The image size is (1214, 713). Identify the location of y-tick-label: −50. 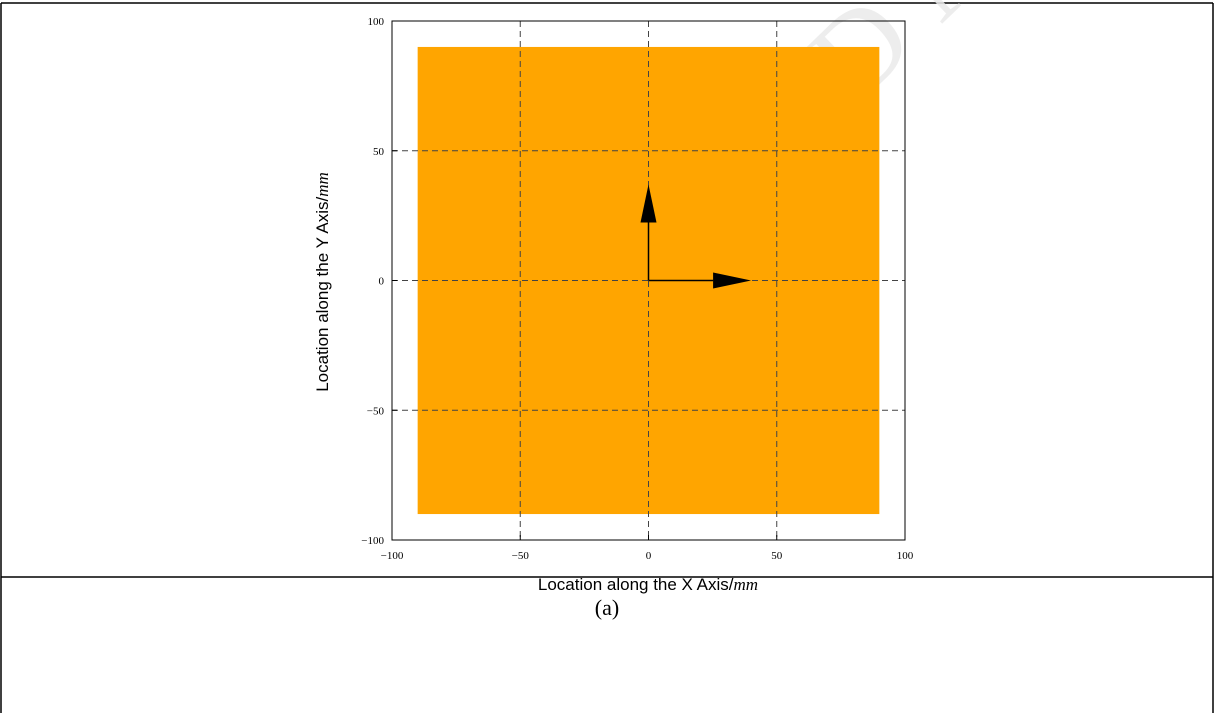
(376, 411).